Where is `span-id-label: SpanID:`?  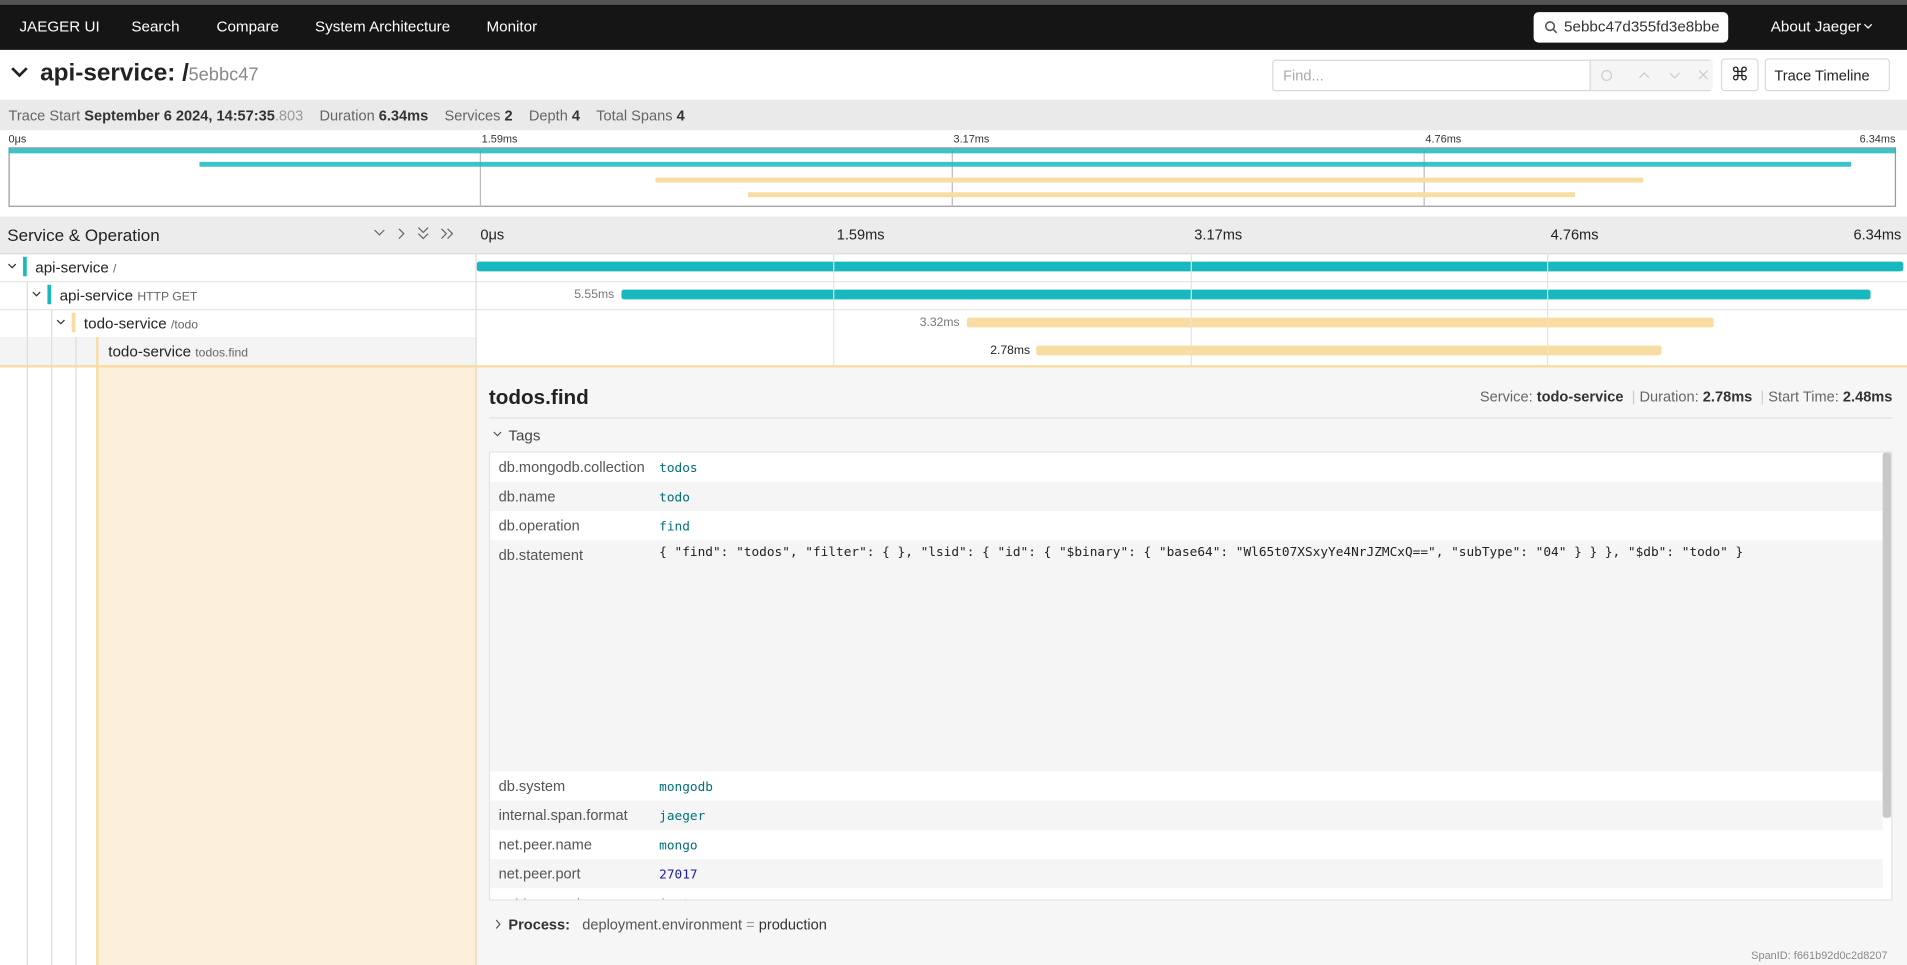
span-id-label: SpanID: is located at coordinates (1771, 955).